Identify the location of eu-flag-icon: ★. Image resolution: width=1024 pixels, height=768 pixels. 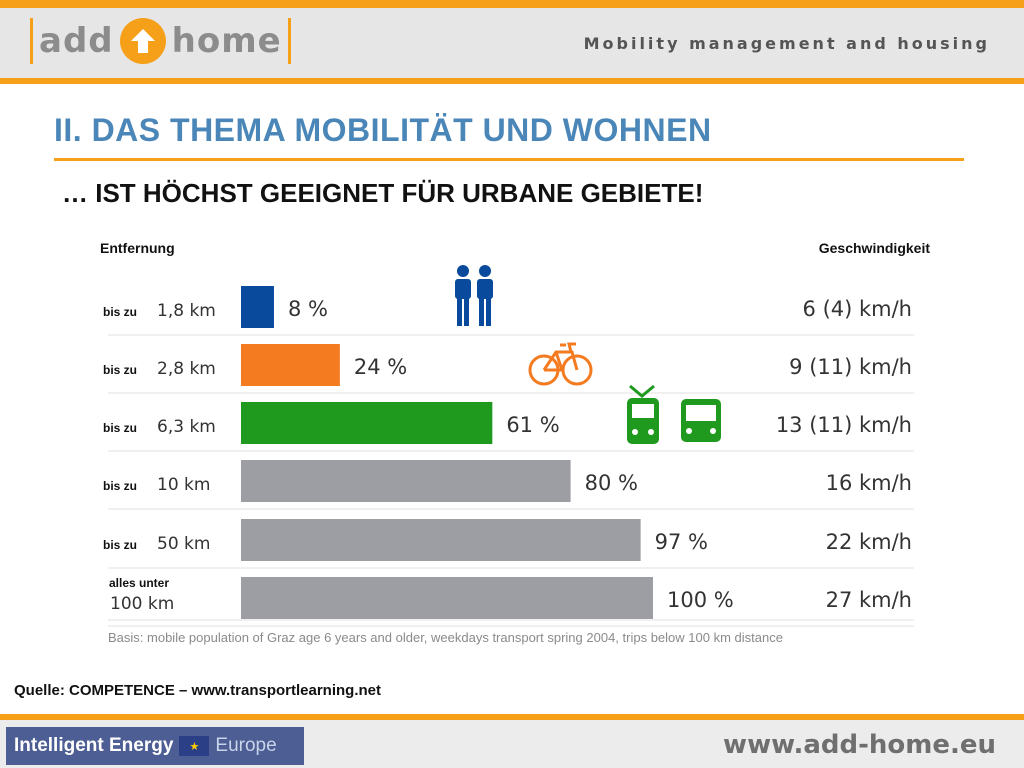
(194, 746).